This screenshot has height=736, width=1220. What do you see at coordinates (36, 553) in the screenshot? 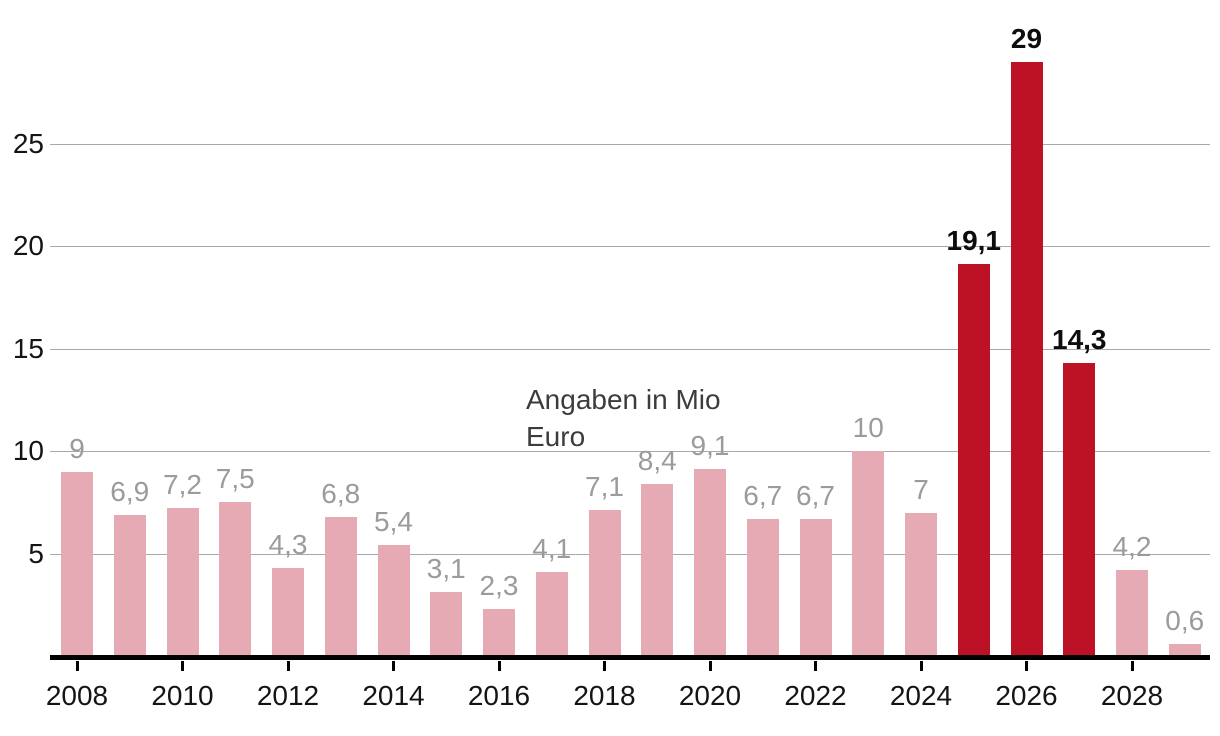
I see `y-tick-label: 5` at bounding box center [36, 553].